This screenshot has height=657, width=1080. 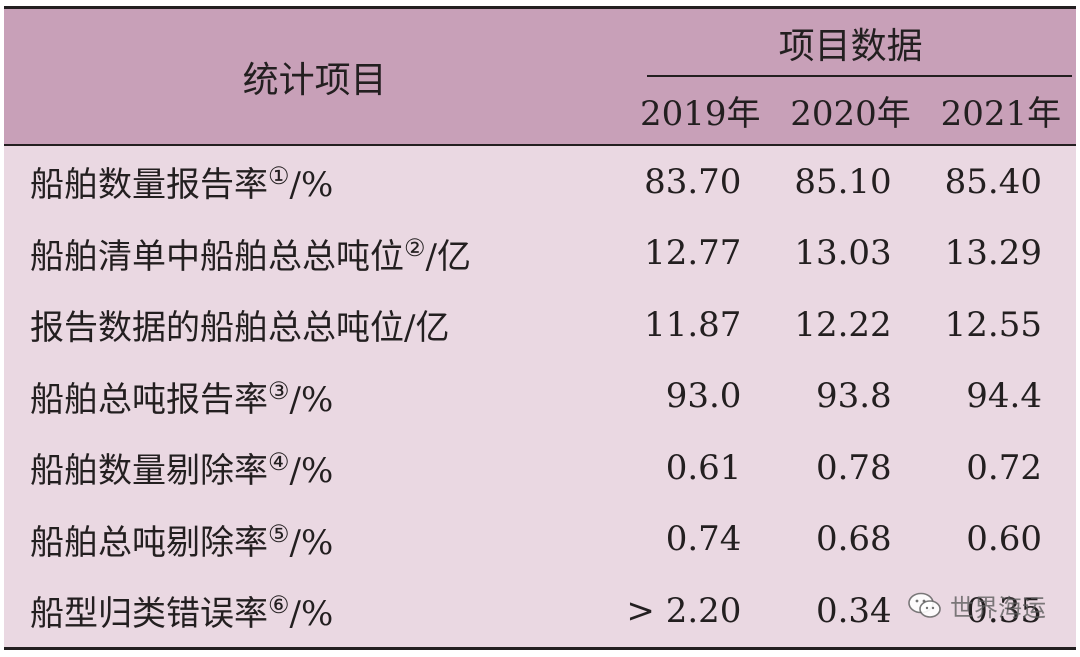 I want to click on watermark: 世界海运, so click(x=977, y=605).